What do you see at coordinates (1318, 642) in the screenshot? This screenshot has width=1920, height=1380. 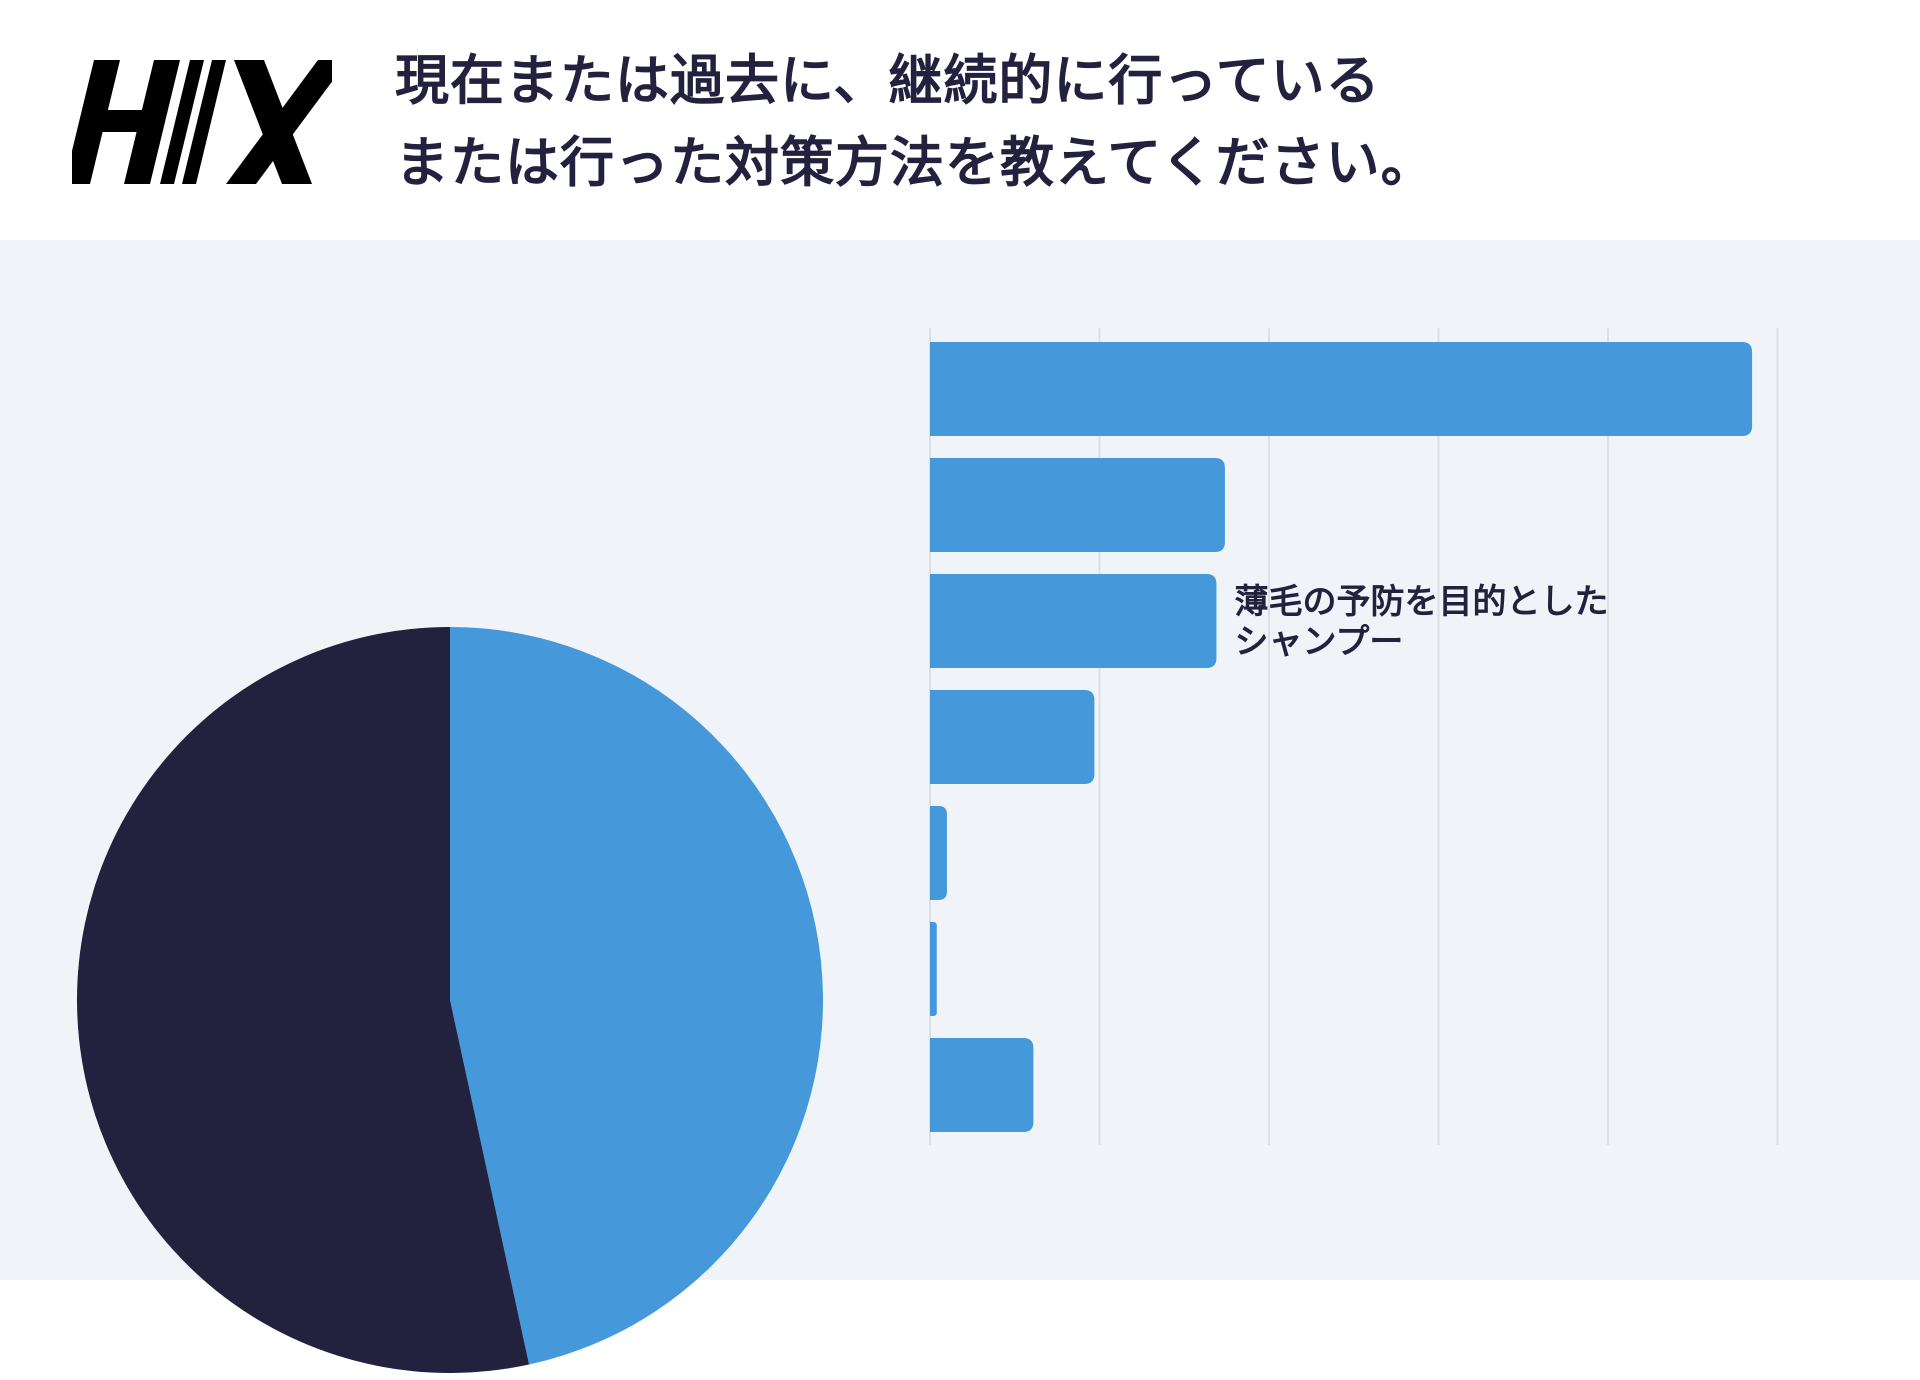 I see `bar-label-line-2-1: シャンプー` at bounding box center [1318, 642].